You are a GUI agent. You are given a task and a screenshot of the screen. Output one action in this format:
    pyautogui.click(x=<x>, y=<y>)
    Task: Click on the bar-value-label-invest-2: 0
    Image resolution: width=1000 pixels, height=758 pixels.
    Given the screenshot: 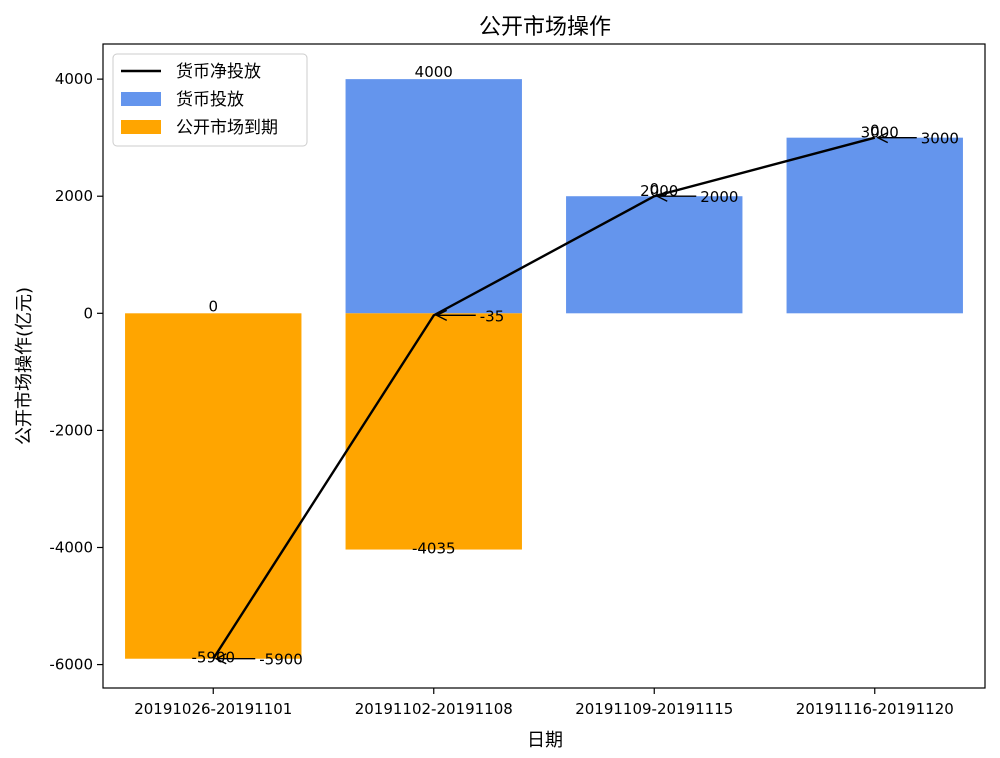 What is the action you would take?
    pyautogui.click(x=654, y=189)
    